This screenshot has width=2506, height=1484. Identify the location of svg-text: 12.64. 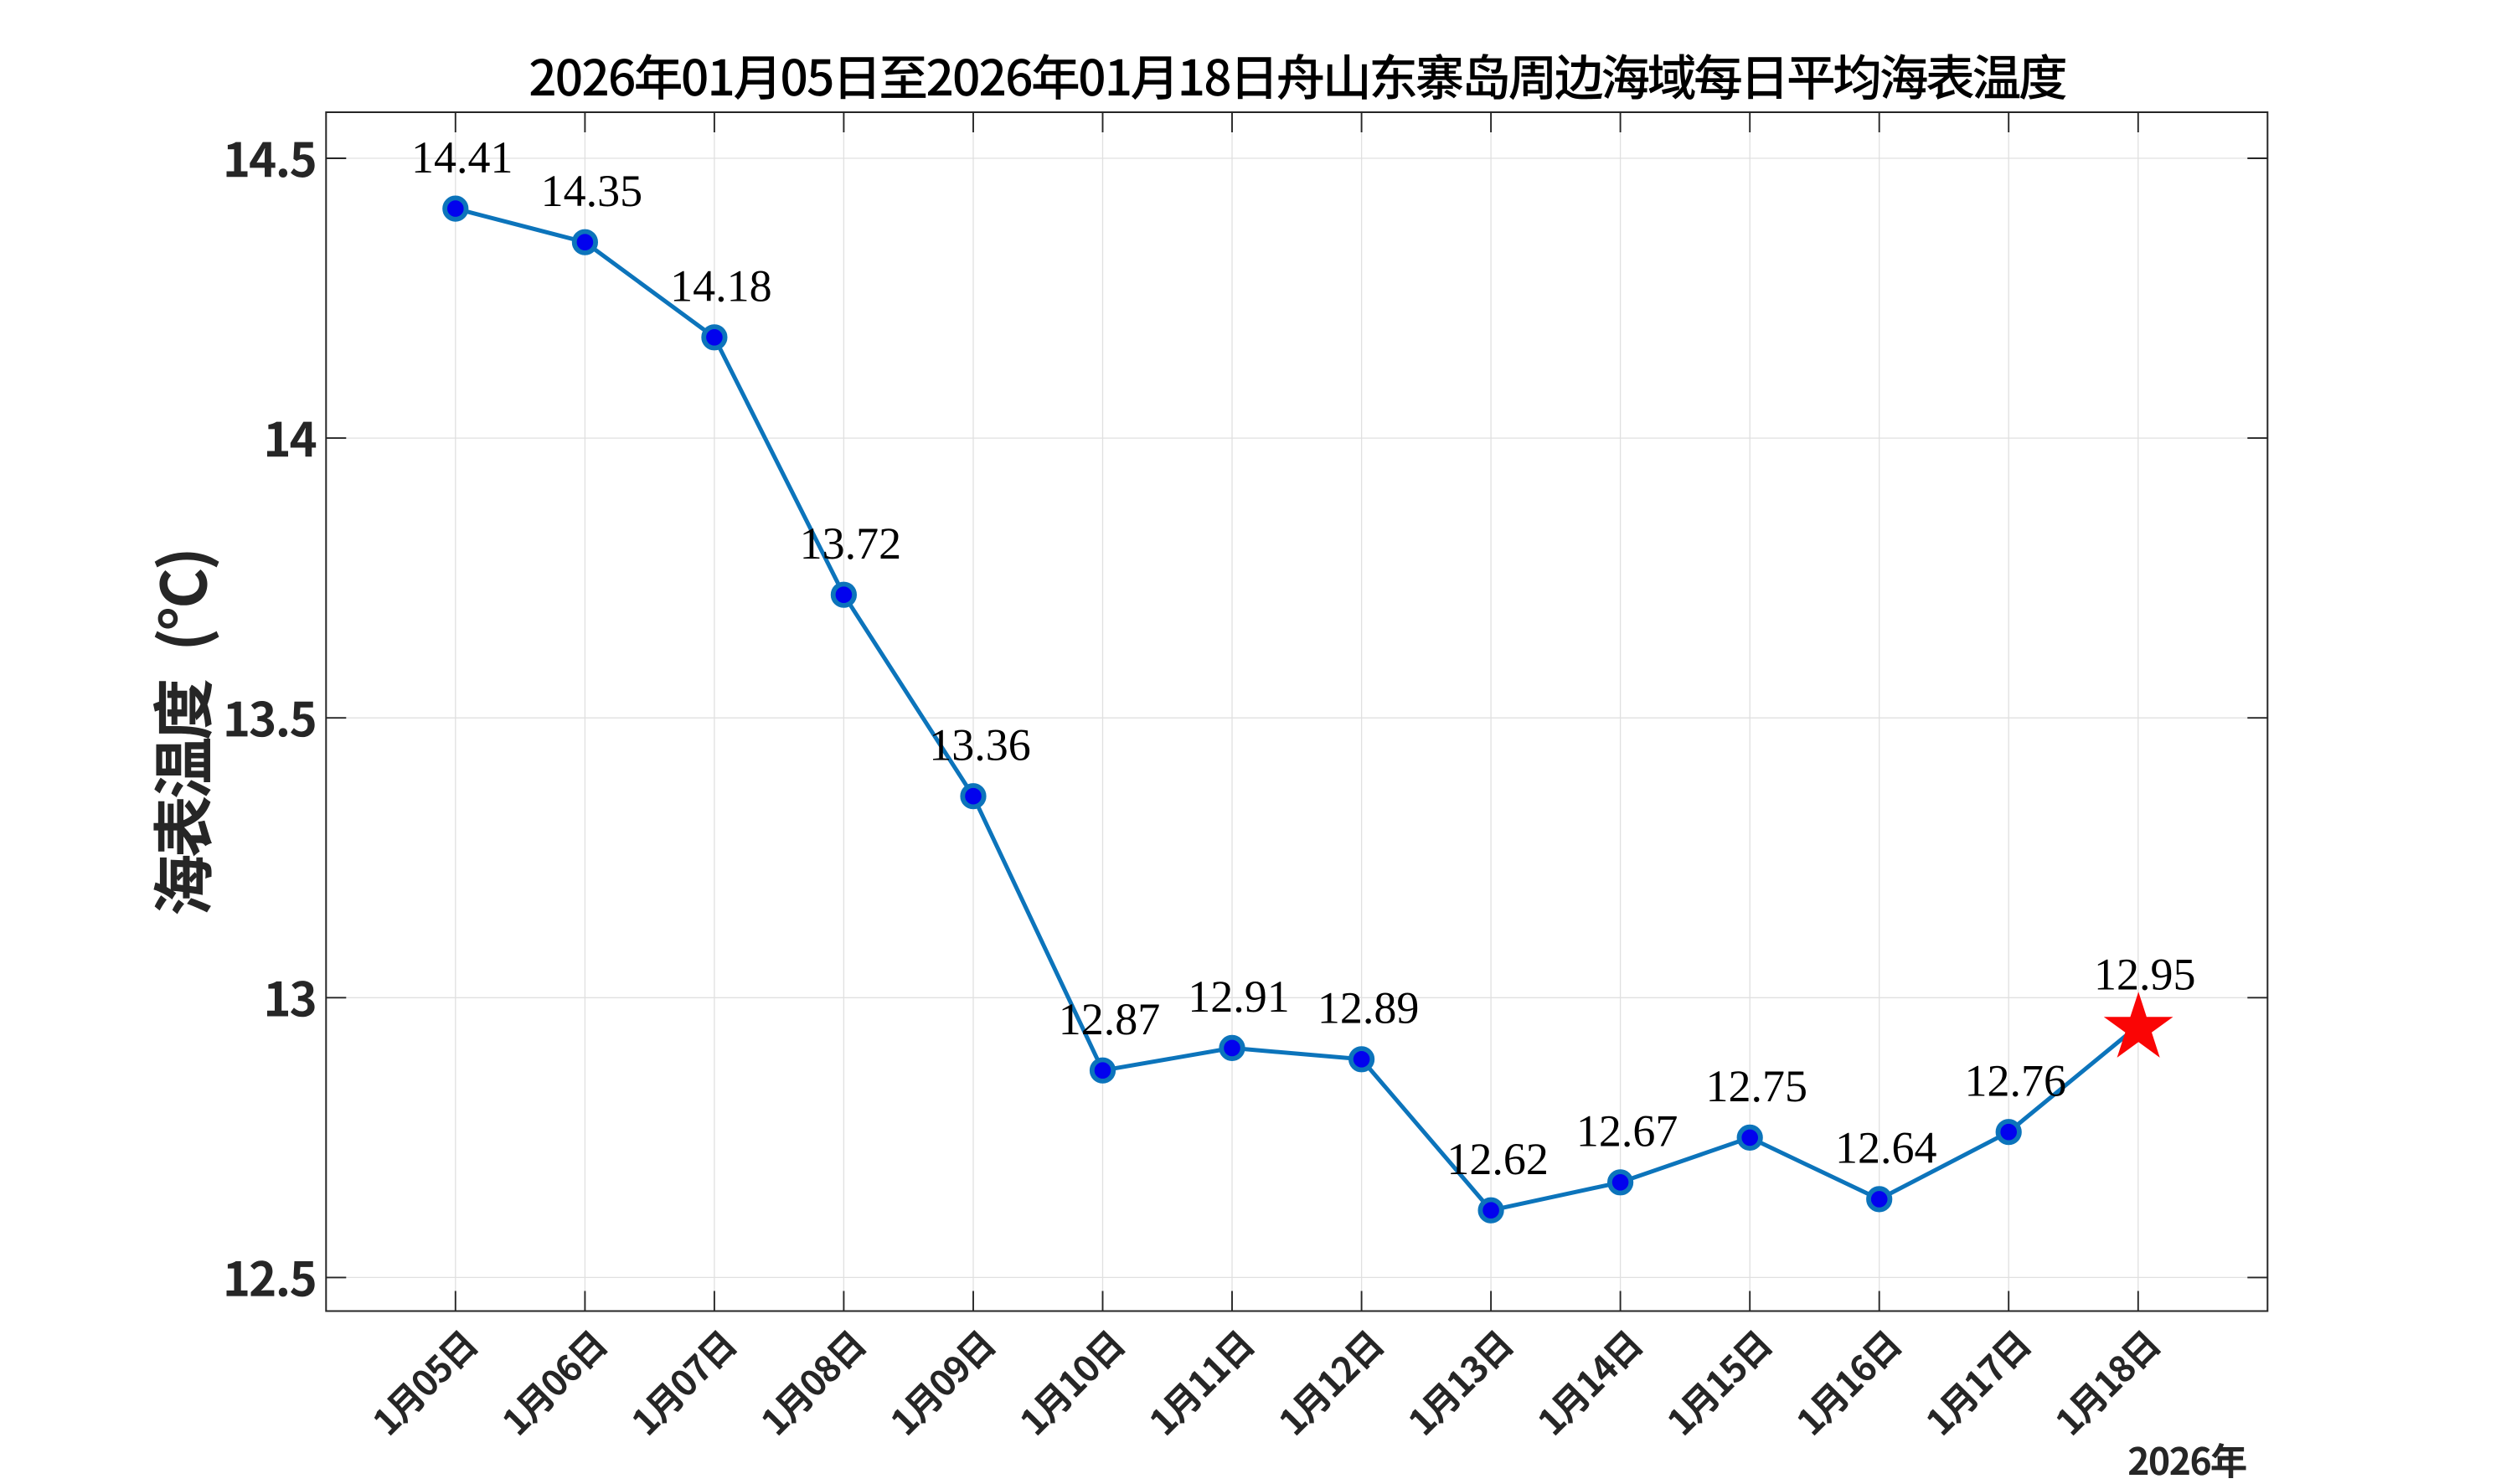
(1886, 1148).